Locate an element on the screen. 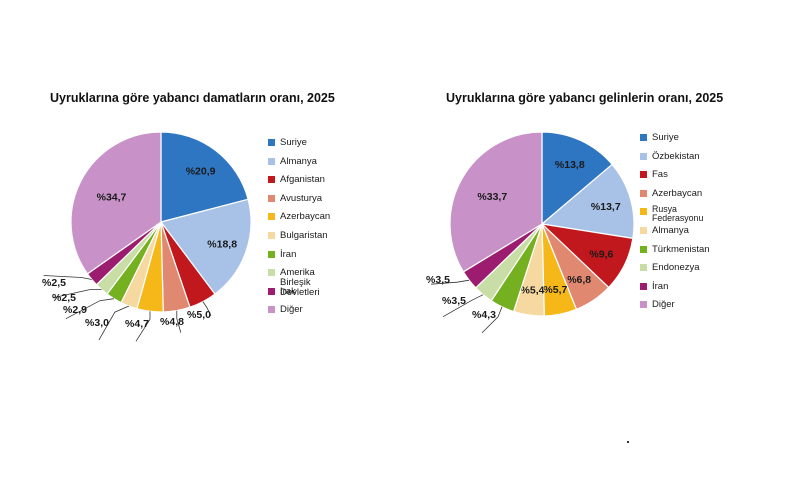 This screenshot has width=800, height=493. legend-label: Afganistan is located at coordinates (302, 180).